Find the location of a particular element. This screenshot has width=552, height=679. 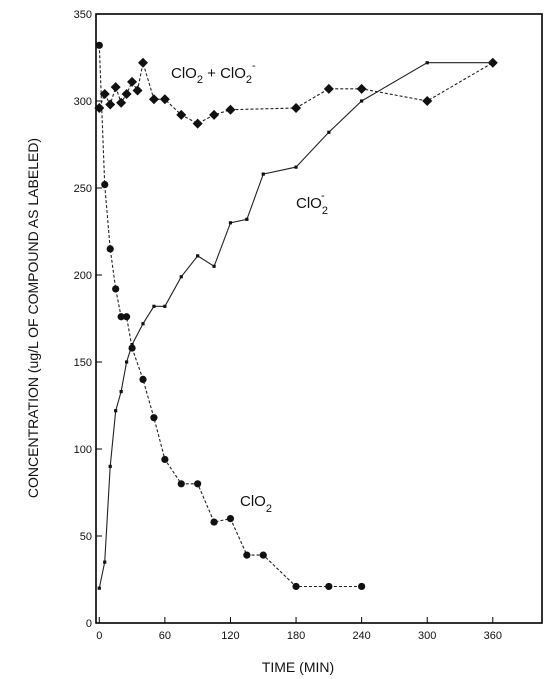

x-tick-label: 120 is located at coordinates (230, 636).